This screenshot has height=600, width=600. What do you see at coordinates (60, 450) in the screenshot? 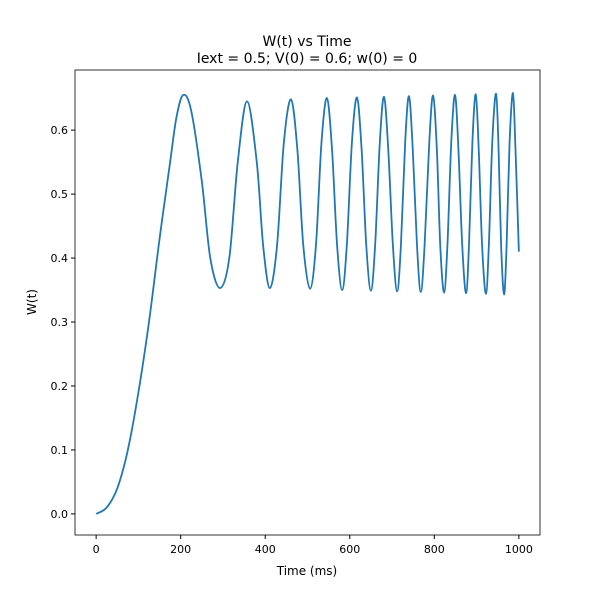
I see `y-tick-label: 0.1` at bounding box center [60, 450].